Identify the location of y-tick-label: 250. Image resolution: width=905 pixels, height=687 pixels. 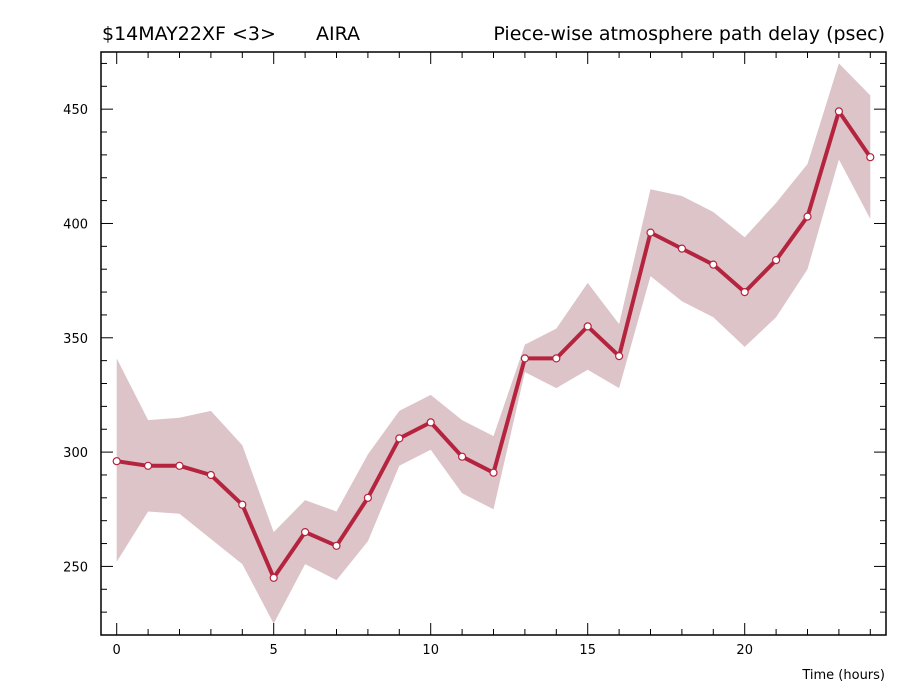
(75, 567).